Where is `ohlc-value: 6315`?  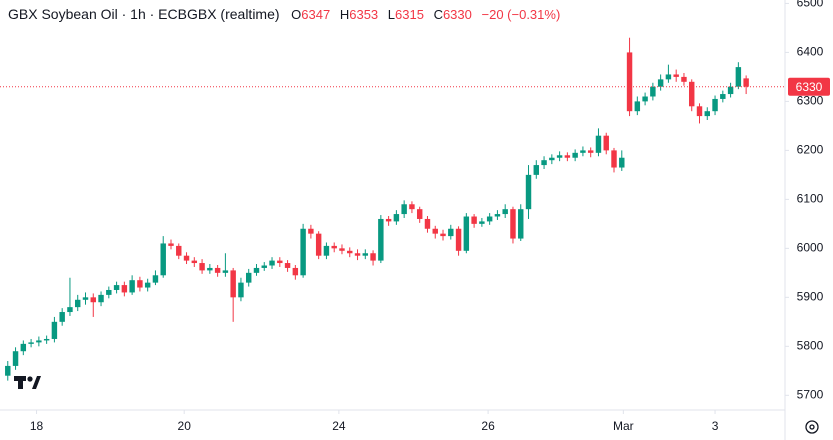 ohlc-value: 6315 is located at coordinates (409, 14).